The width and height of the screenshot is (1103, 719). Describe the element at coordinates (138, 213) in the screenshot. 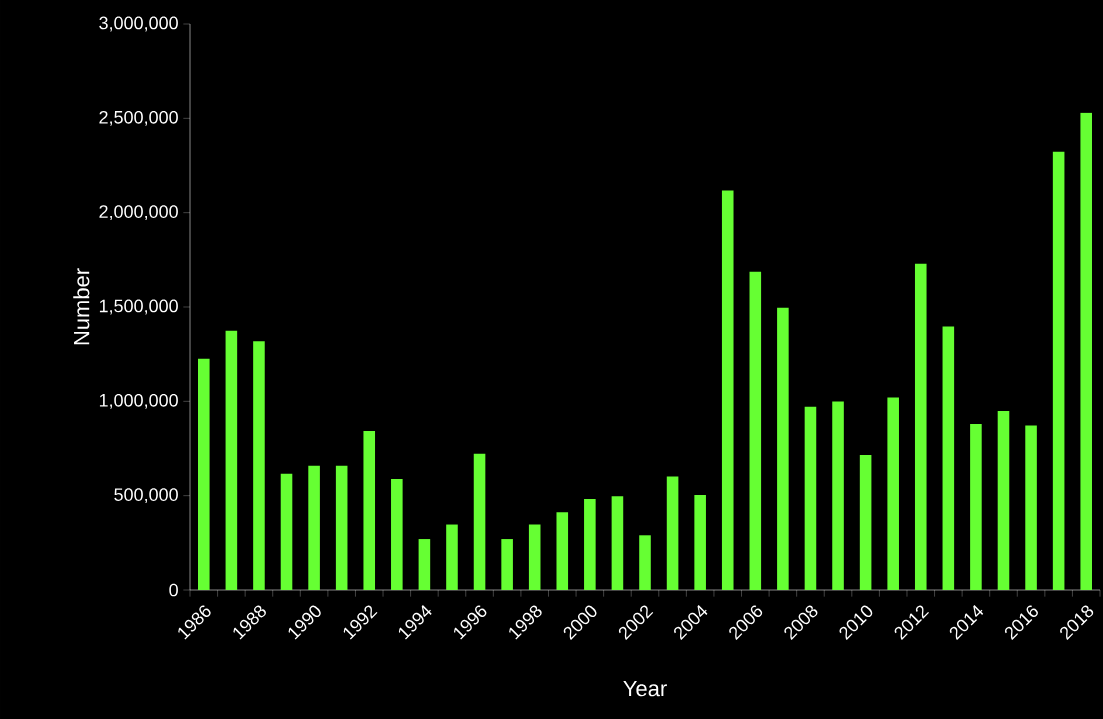

I see `y-tick-label: 2,000,000` at that location.